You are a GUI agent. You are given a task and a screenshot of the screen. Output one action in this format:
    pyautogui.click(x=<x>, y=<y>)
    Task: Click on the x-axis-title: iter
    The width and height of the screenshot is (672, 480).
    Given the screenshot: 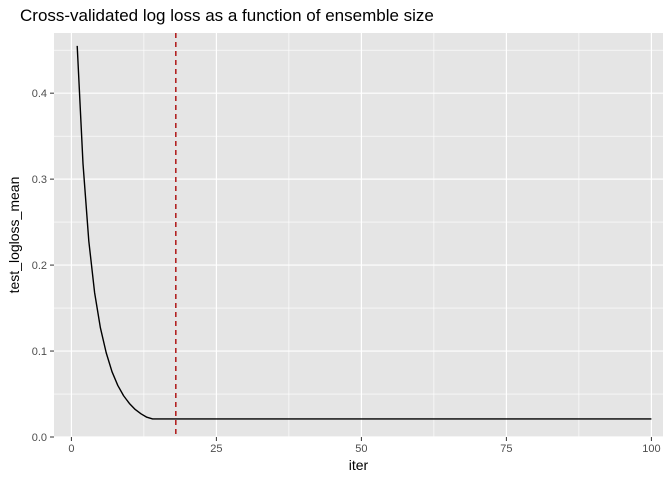 What is the action you would take?
    pyautogui.click(x=359, y=465)
    